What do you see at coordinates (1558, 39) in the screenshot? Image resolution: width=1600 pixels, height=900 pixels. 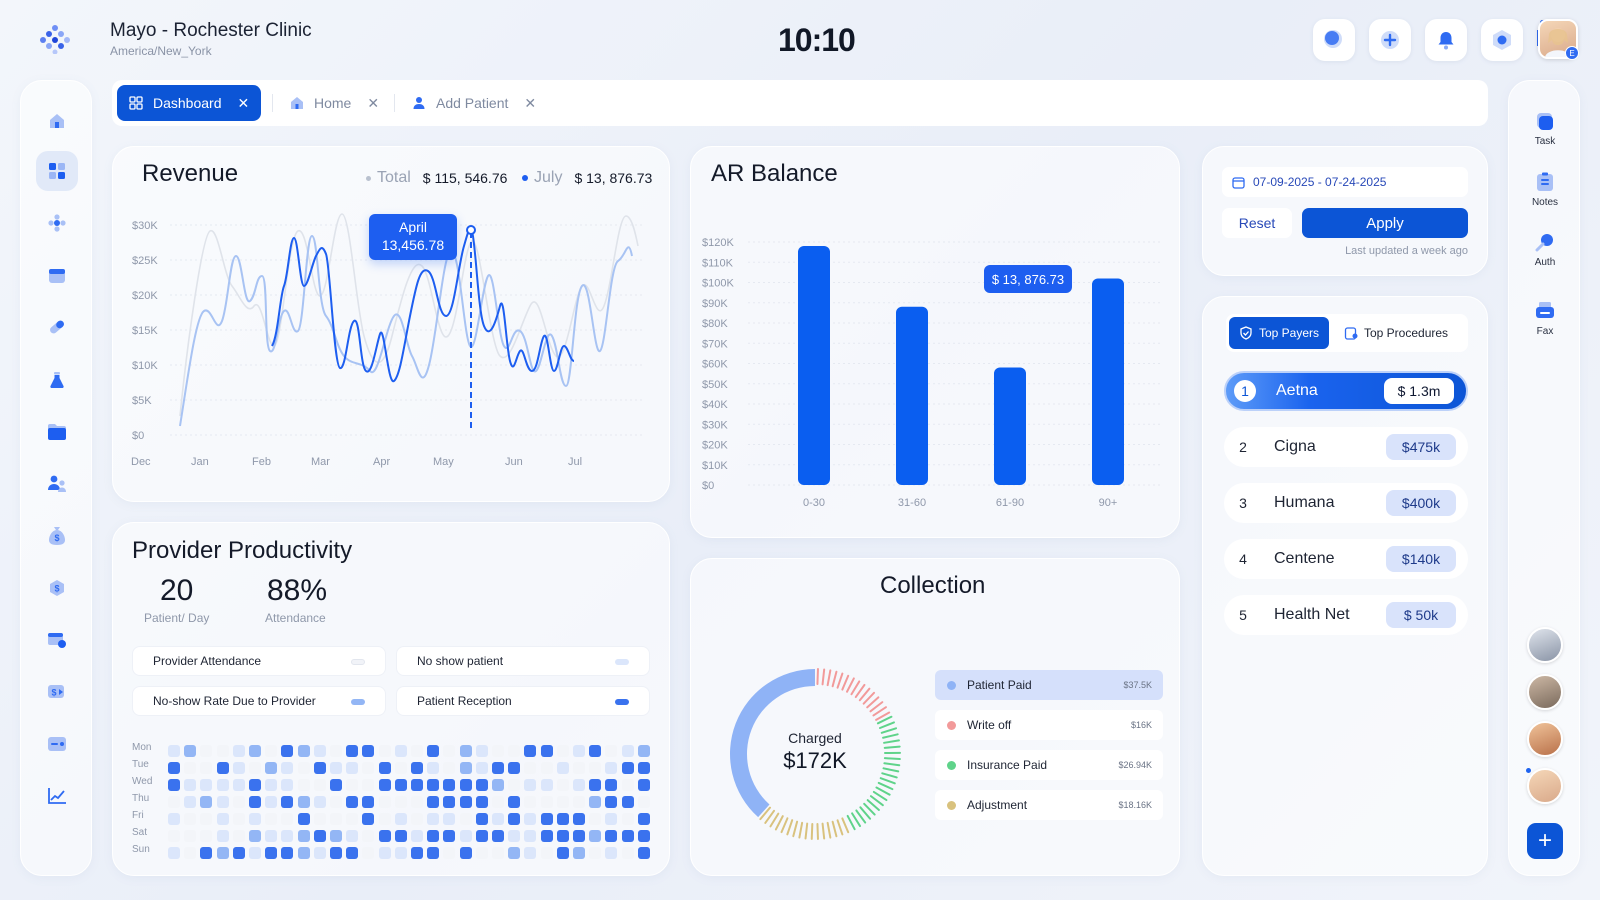 I see `user-avatar: E` at bounding box center [1558, 39].